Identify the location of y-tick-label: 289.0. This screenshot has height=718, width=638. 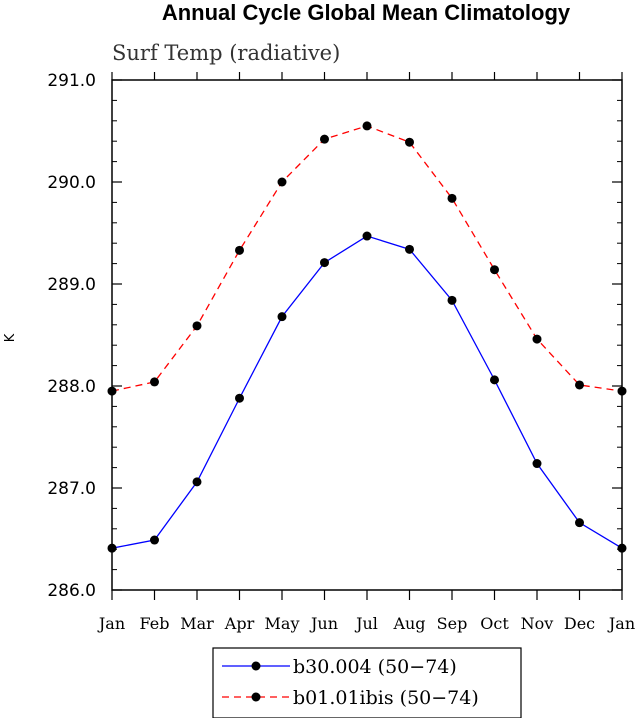
(71, 285).